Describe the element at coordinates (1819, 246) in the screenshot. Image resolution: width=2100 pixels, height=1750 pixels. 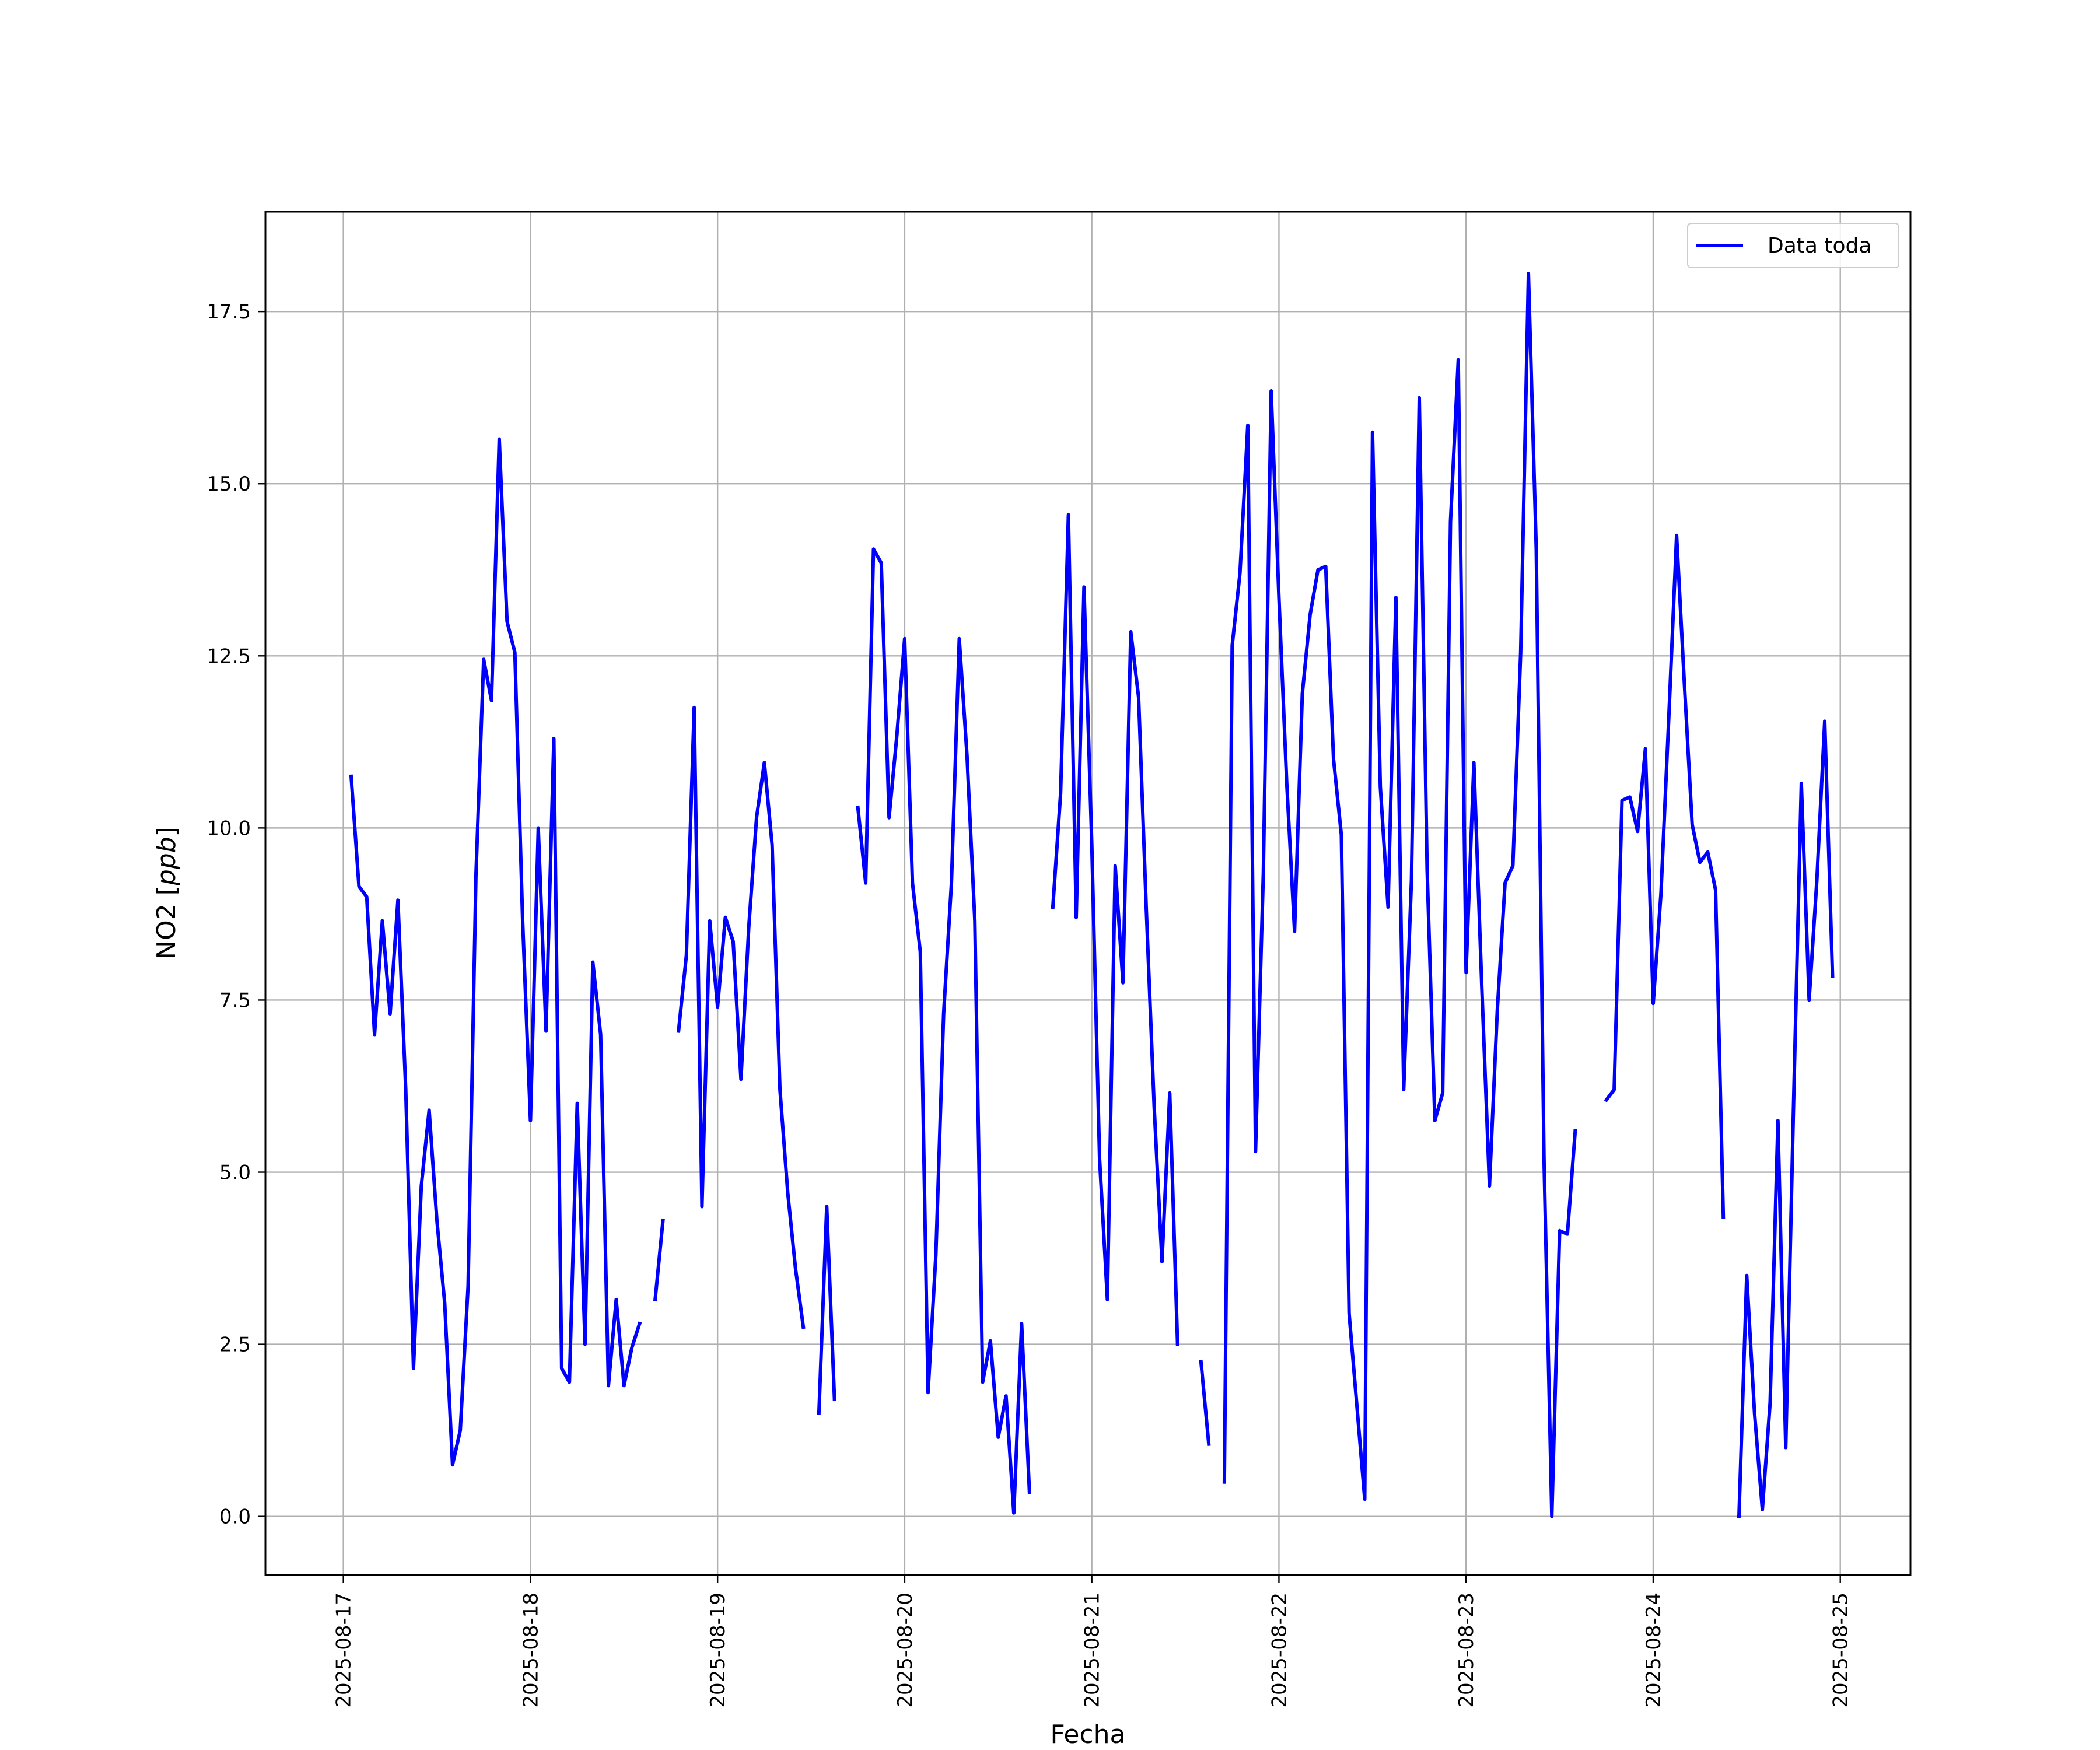
I see `legend-label-data-toda: Data toda` at that location.